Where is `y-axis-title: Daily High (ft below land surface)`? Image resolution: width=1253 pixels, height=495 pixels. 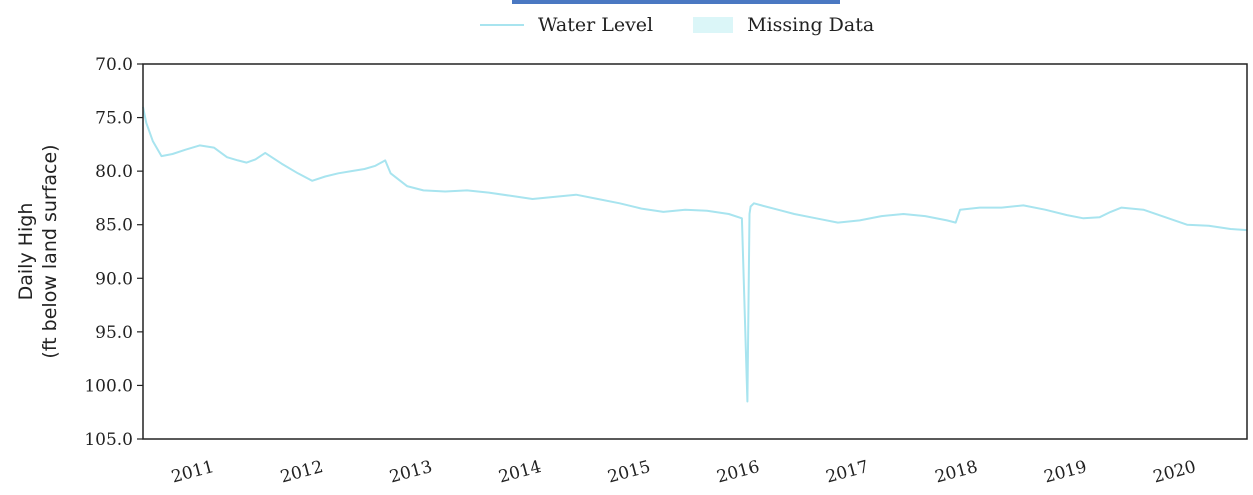 y-axis-title: Daily High (ft below land surface) is located at coordinates (38, 251).